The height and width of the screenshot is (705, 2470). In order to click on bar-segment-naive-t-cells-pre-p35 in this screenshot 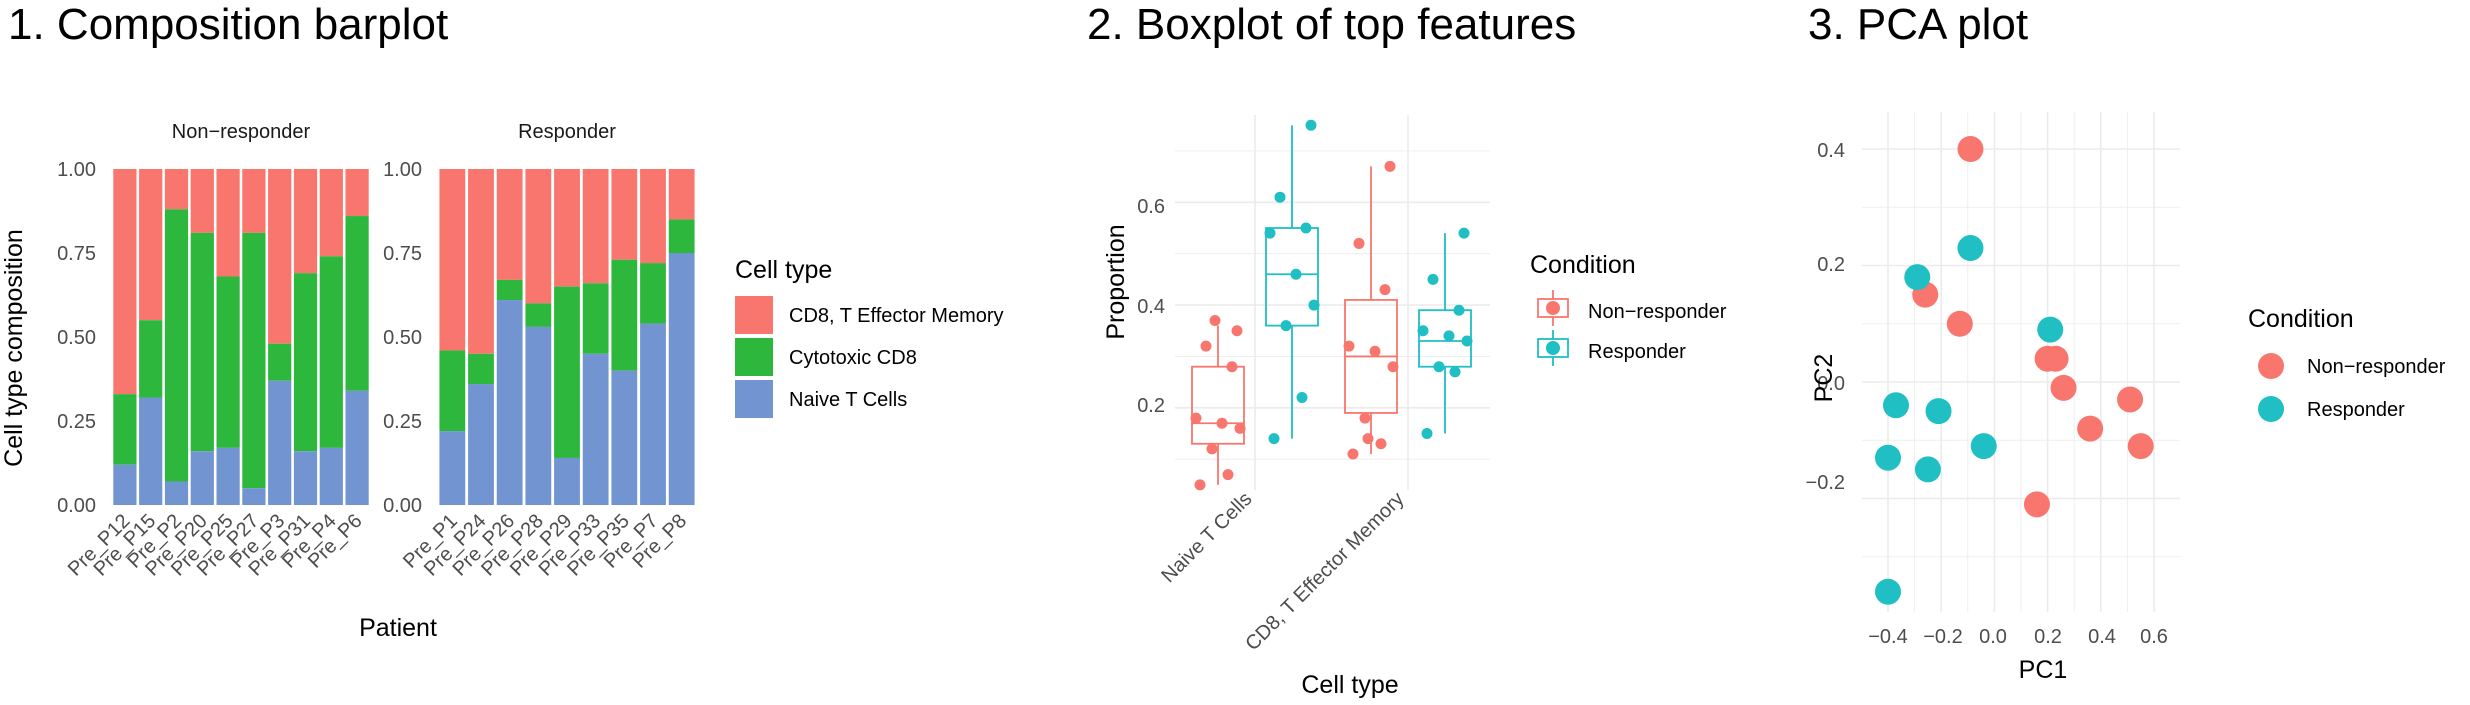, I will do `click(624, 437)`.